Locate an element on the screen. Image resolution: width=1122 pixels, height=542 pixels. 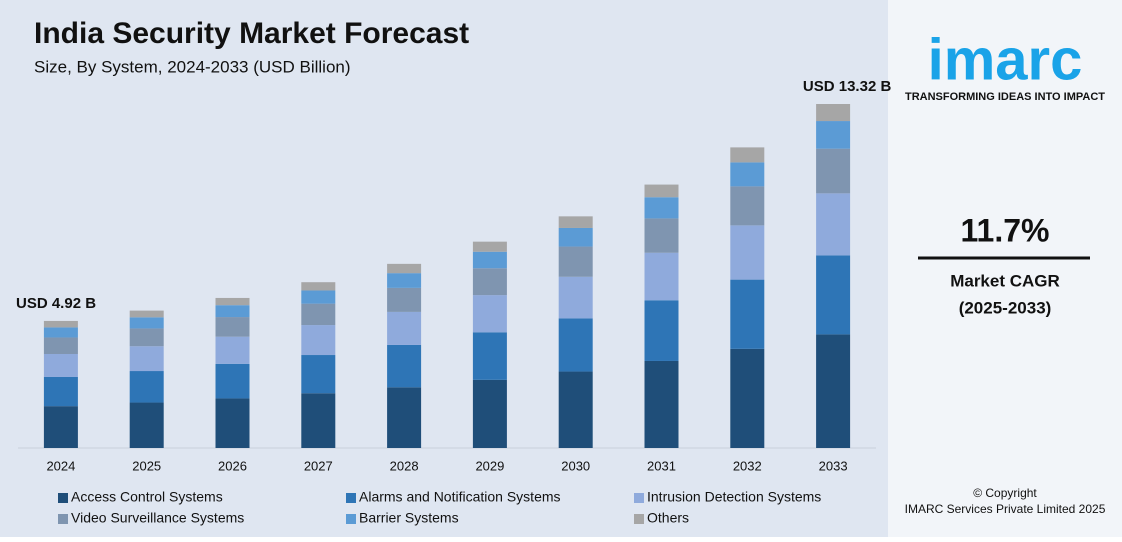
x-tick-label: 2032 is located at coordinates (747, 465).